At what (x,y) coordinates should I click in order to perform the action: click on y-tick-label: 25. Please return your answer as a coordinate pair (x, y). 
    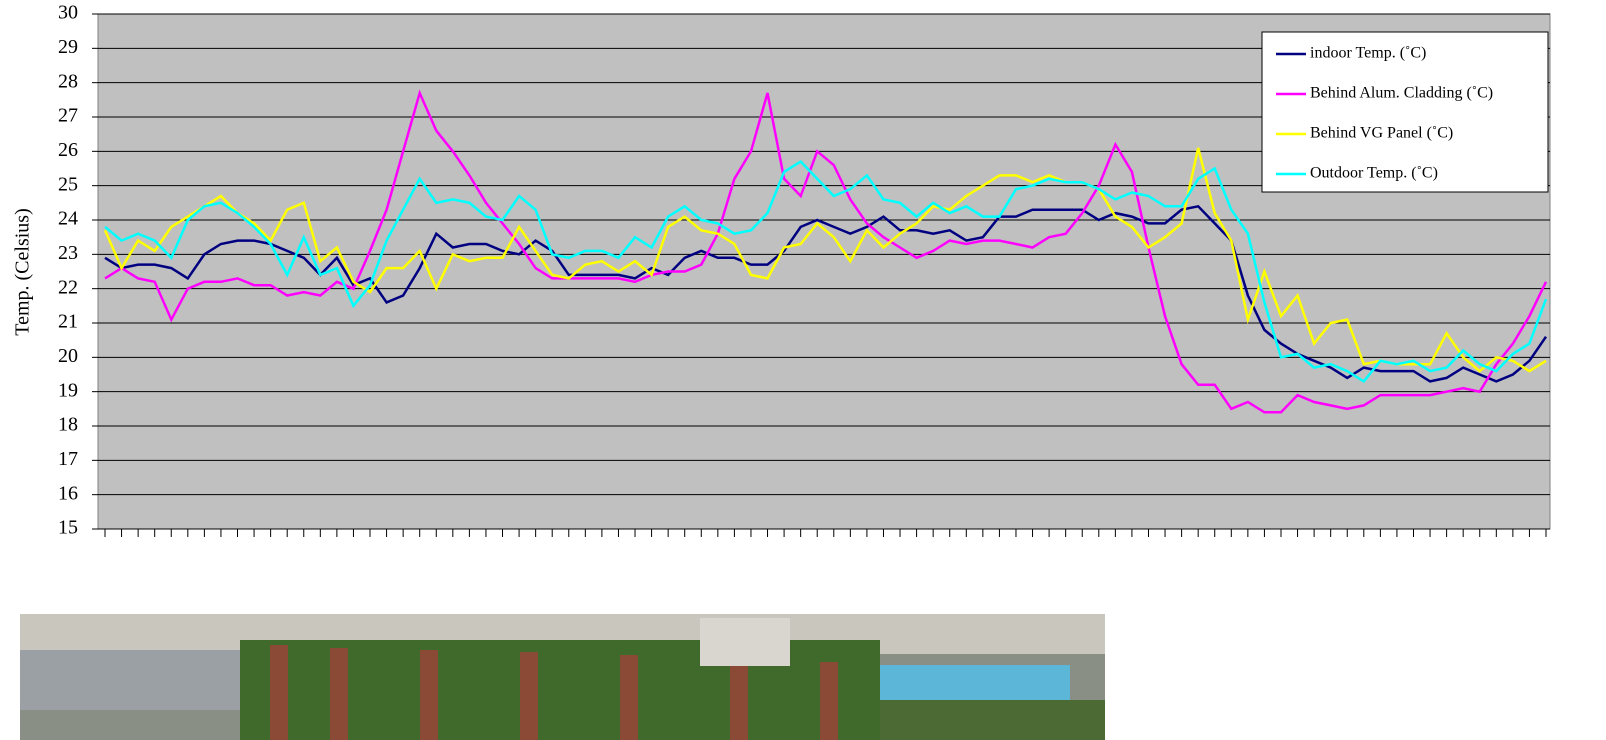
    Looking at the image, I should click on (68, 184).